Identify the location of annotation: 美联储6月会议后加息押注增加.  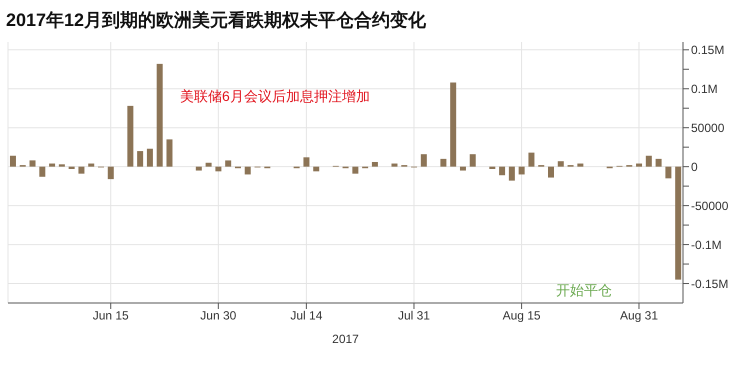
(275, 97).